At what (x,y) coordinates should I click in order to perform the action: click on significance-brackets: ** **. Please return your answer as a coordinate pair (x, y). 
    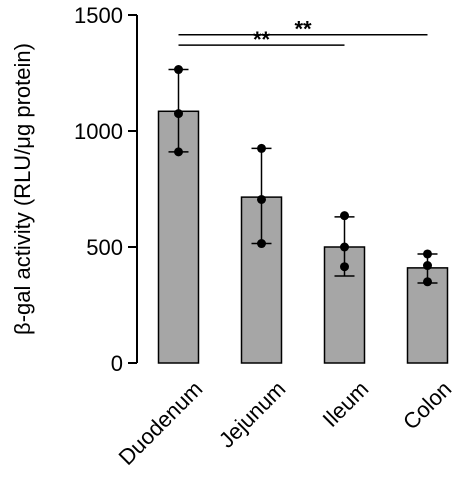
    Looking at the image, I should click on (303, 34).